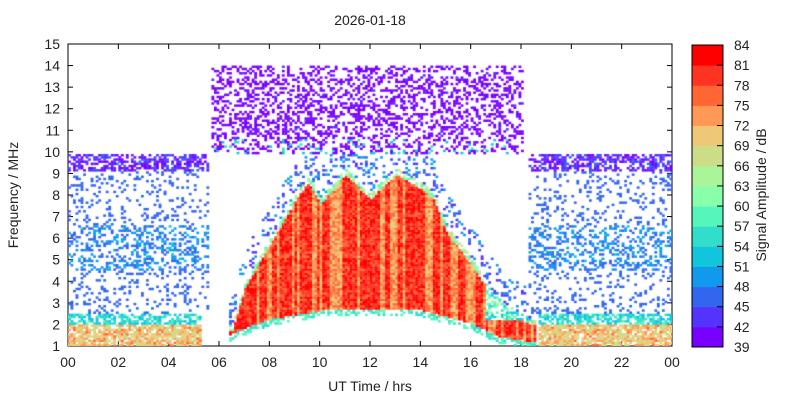 This screenshot has height=400, width=800. What do you see at coordinates (56, 324) in the screenshot?
I see `y-tick-label: 2` at bounding box center [56, 324].